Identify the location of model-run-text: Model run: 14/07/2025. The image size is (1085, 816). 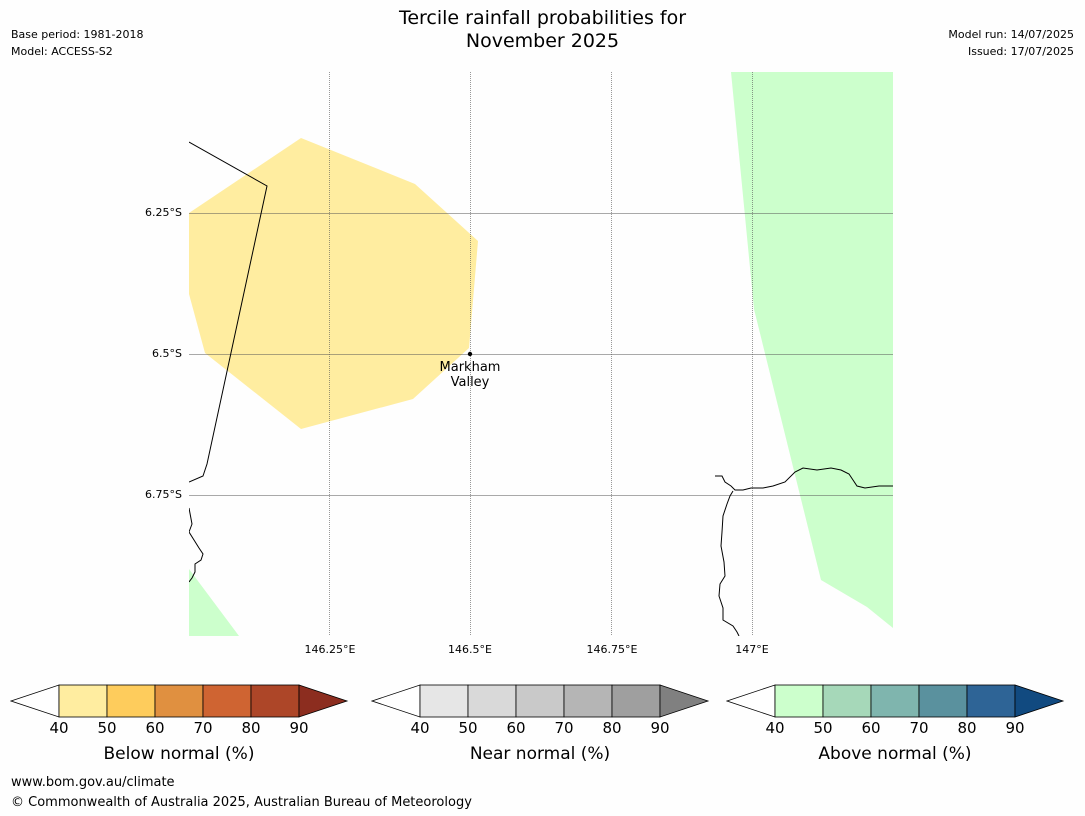
(1011, 34).